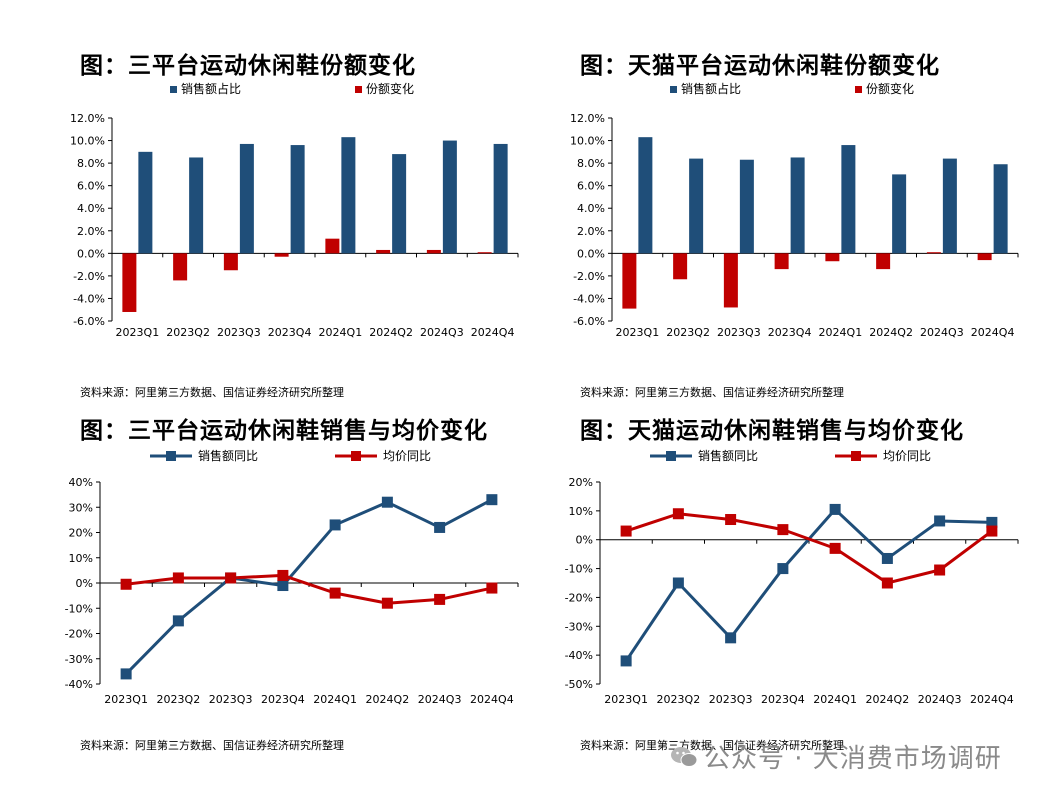  What do you see at coordinates (684, 756) in the screenshot?
I see `wechat-icon` at bounding box center [684, 756].